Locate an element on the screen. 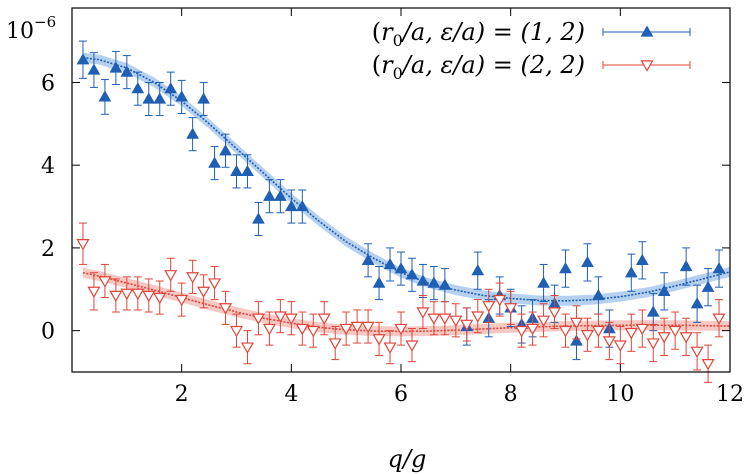 This screenshot has height=474, width=747. legend-label-series-1: (r0/a, ε/a) = (1, 2) is located at coordinates (478, 34).